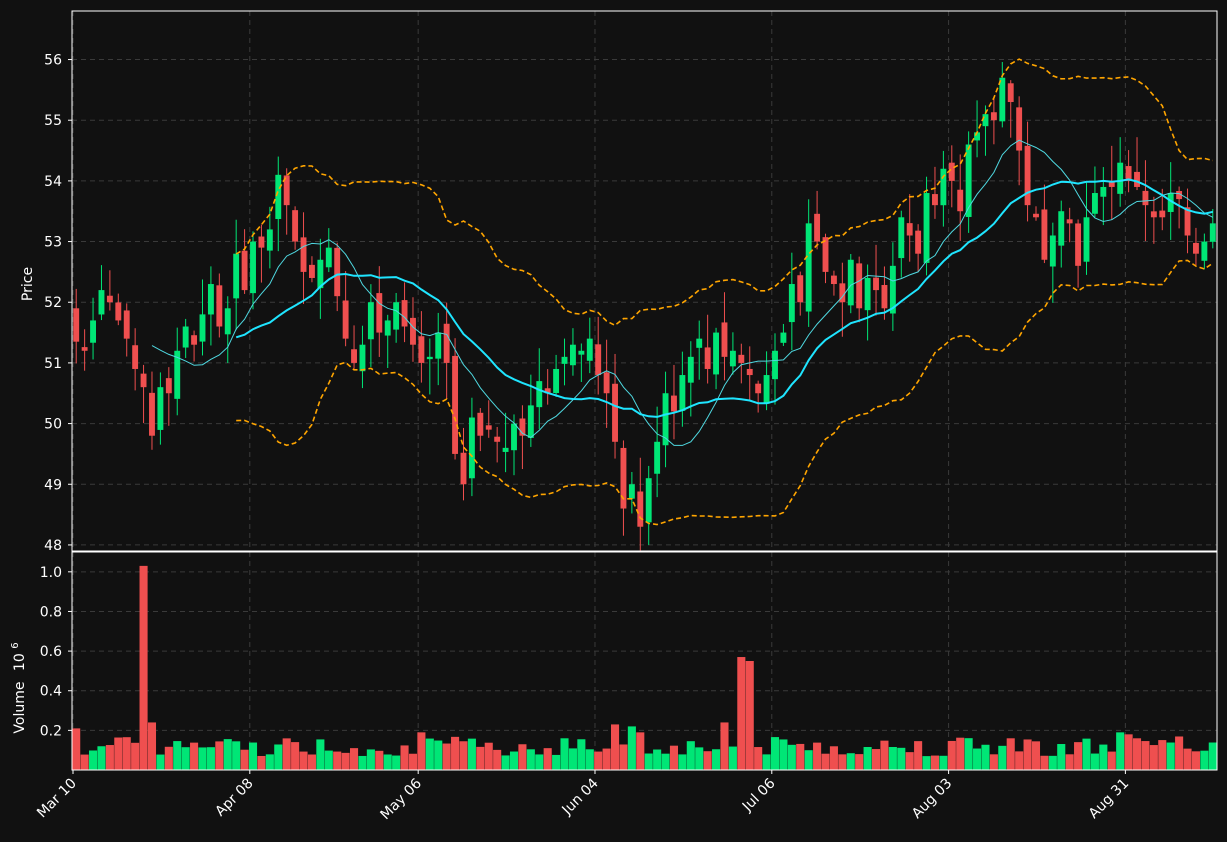 The width and height of the screenshot is (1227, 842). What do you see at coordinates (51, 731) in the screenshot?
I see `volume-tick-label: 0.2` at bounding box center [51, 731].